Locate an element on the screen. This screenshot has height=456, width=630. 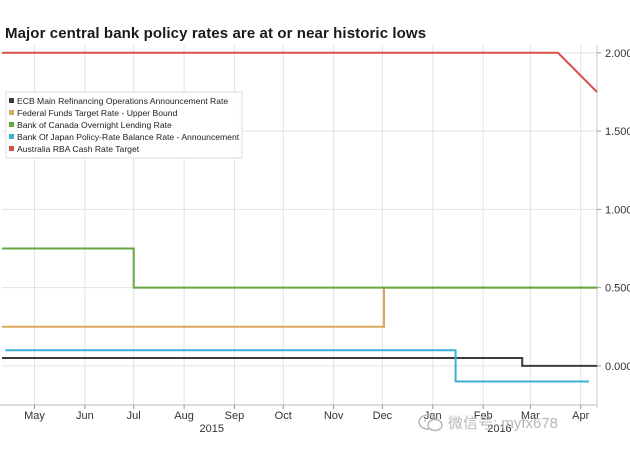
x-tick-label: Jun is located at coordinates (85, 416).